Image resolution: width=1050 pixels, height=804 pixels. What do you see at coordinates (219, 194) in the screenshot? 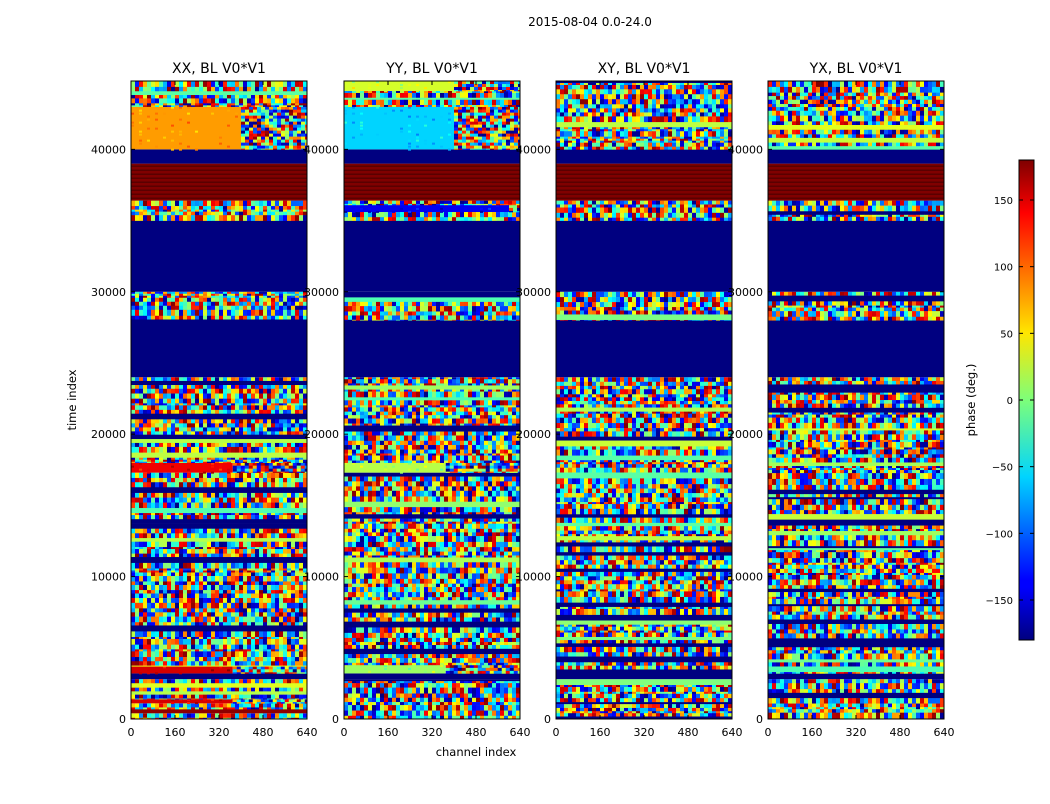
I see `stripe-line` at bounding box center [219, 194].